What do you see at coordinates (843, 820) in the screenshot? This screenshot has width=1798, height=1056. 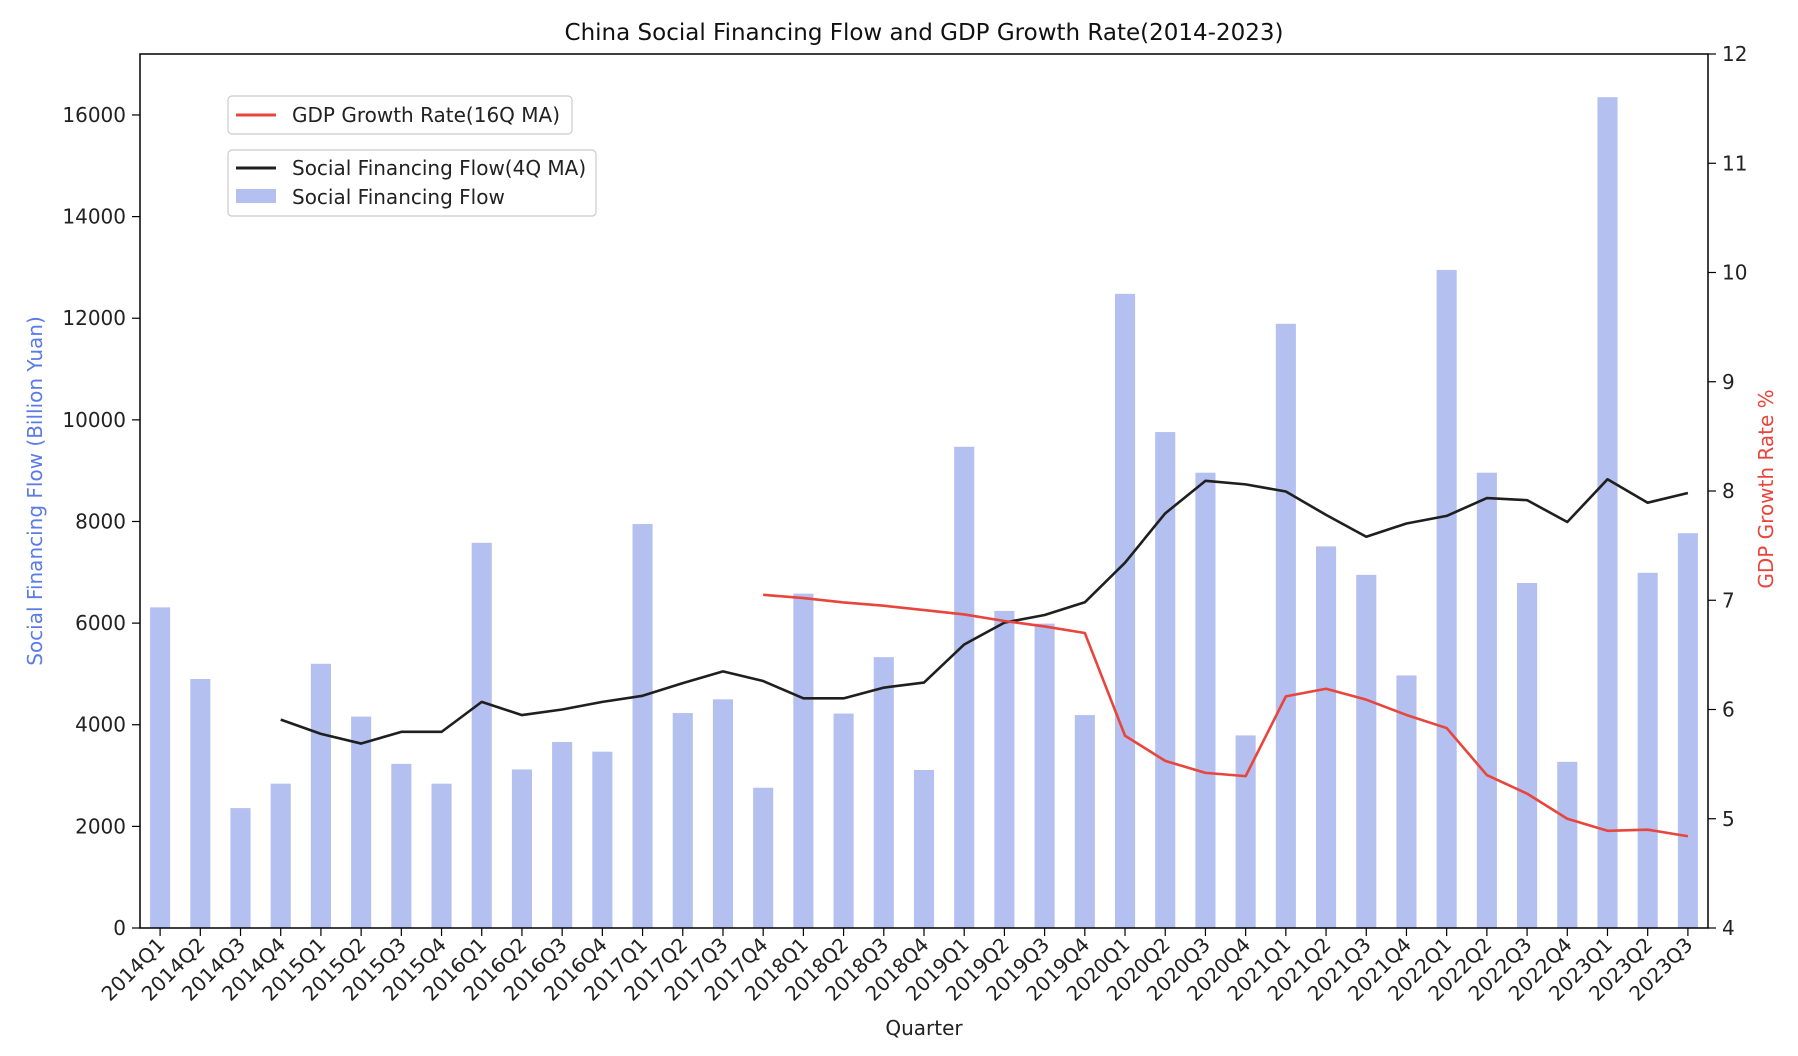 I see `bar-2018Q2` at bounding box center [843, 820].